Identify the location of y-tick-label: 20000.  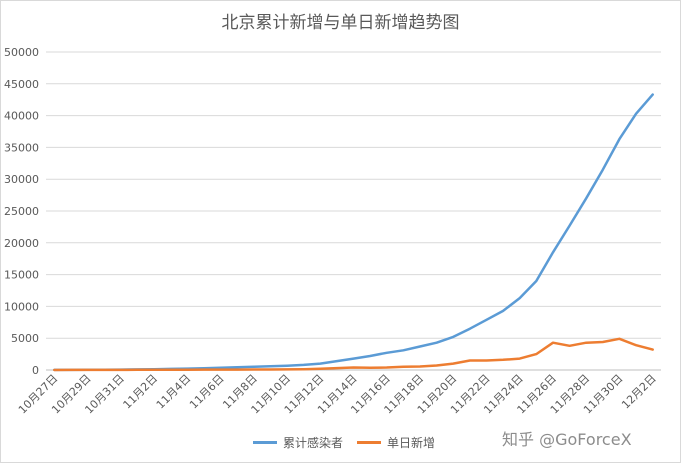
(21, 243).